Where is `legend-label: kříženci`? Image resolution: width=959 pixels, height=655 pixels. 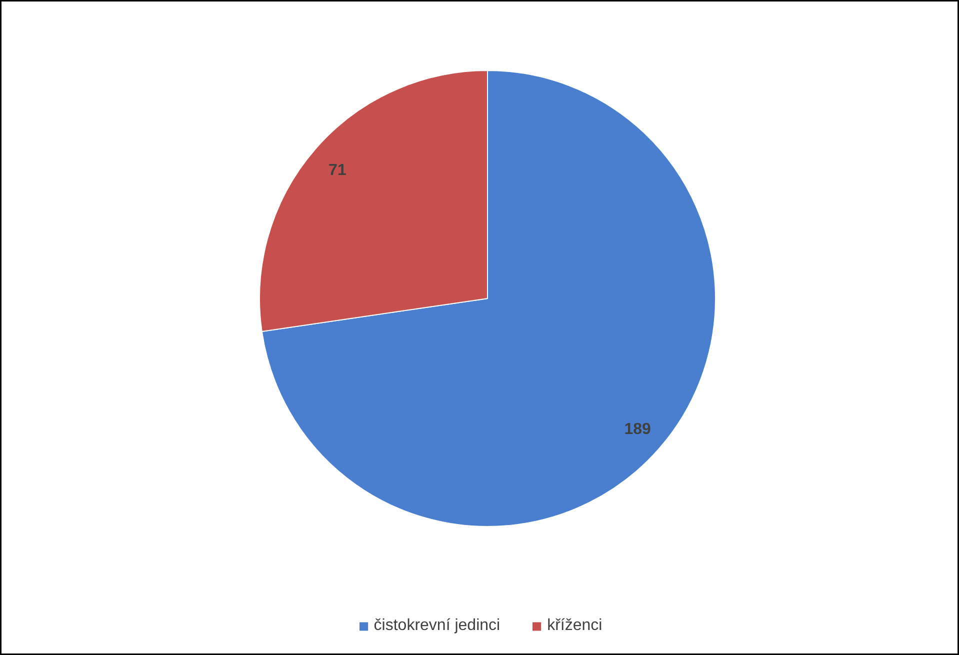 legend-label: kříženci is located at coordinates (574, 626).